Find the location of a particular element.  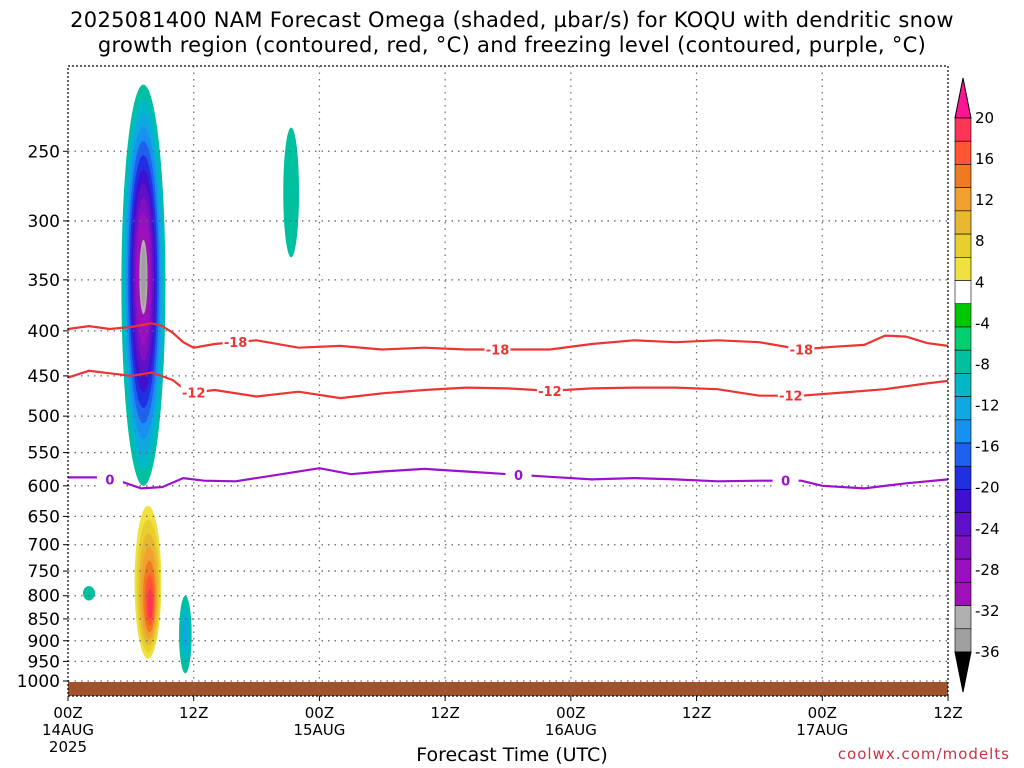

credit-link: coolwx.com/modelts is located at coordinates (923, 754).